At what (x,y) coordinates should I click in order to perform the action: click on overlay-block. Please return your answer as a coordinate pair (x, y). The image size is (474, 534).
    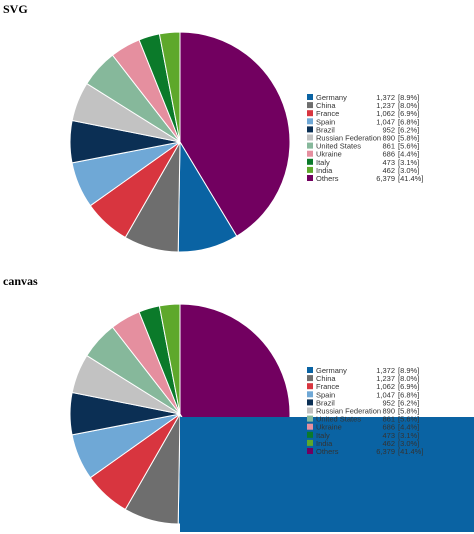
    Looking at the image, I should click on (327, 474).